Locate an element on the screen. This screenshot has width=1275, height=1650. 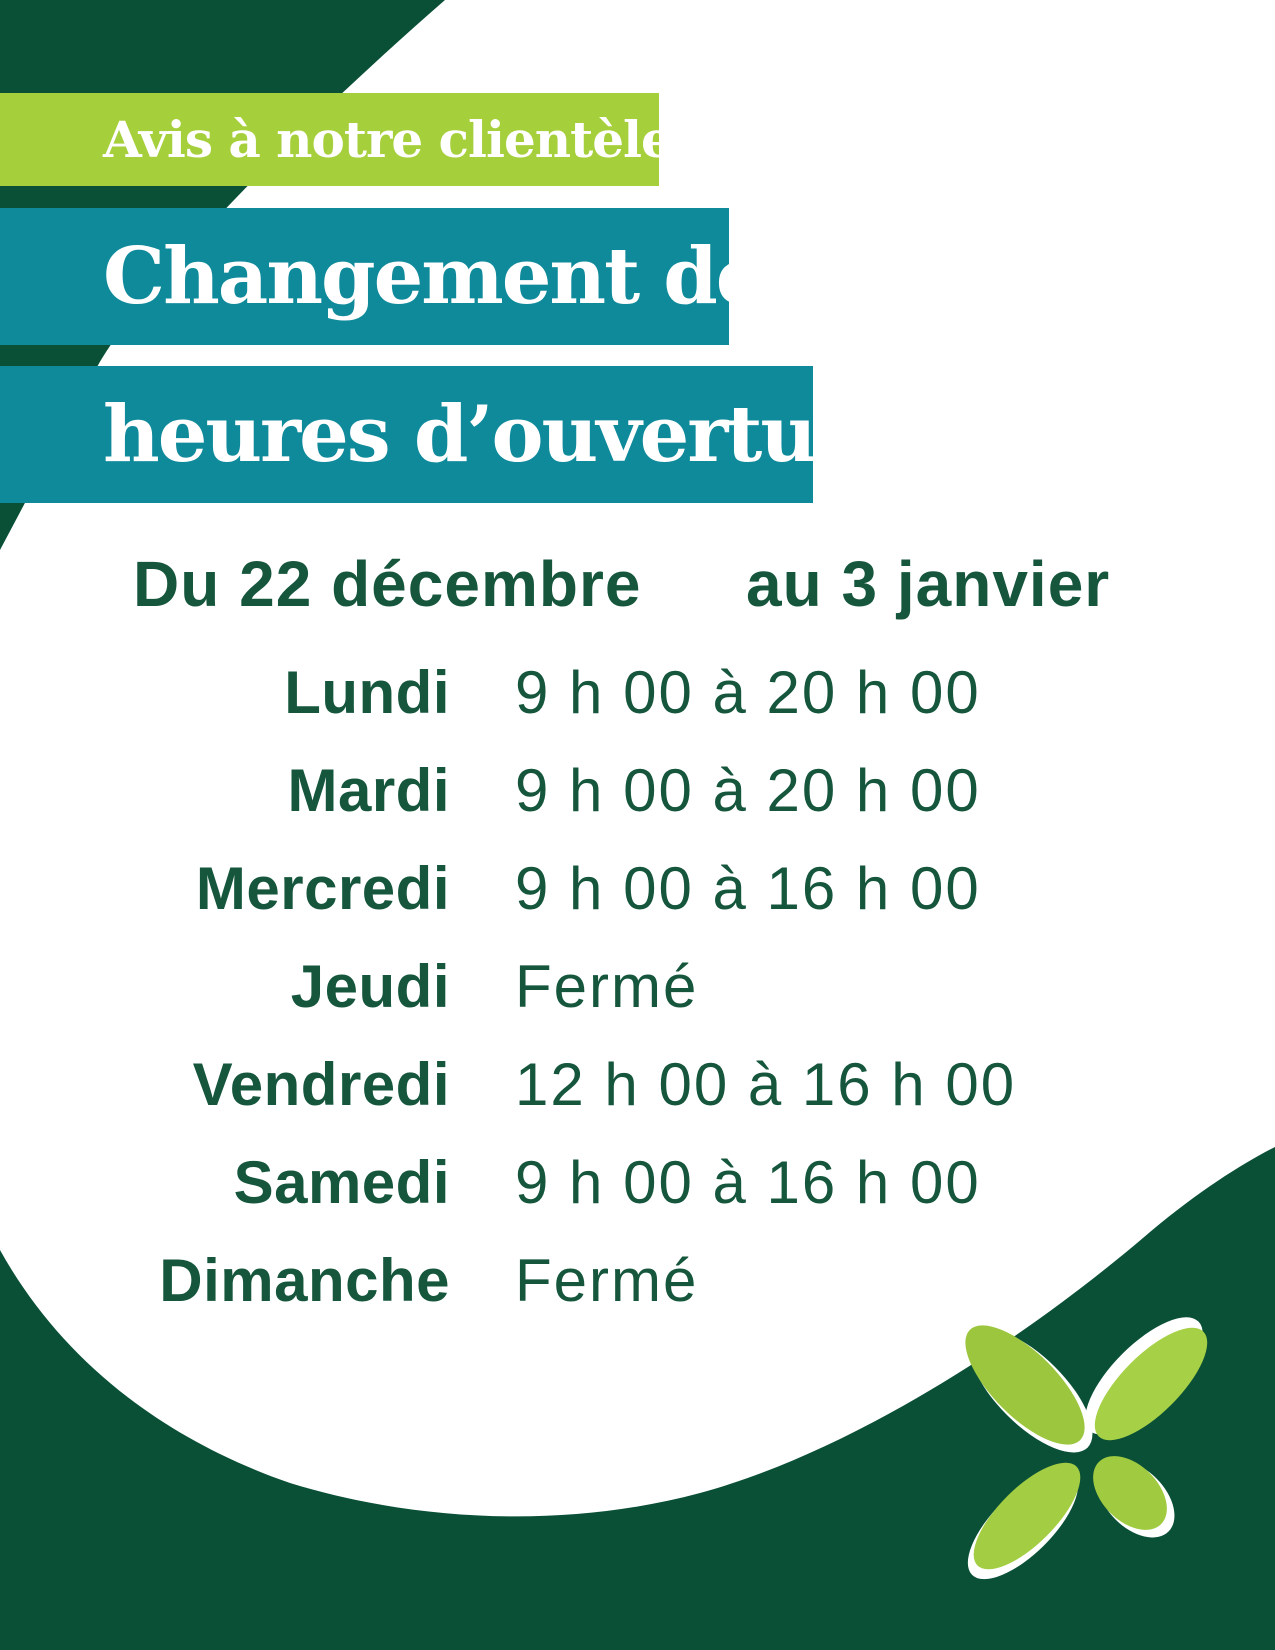
four-petal-clover-logo is located at coordinates (1086, 1448).